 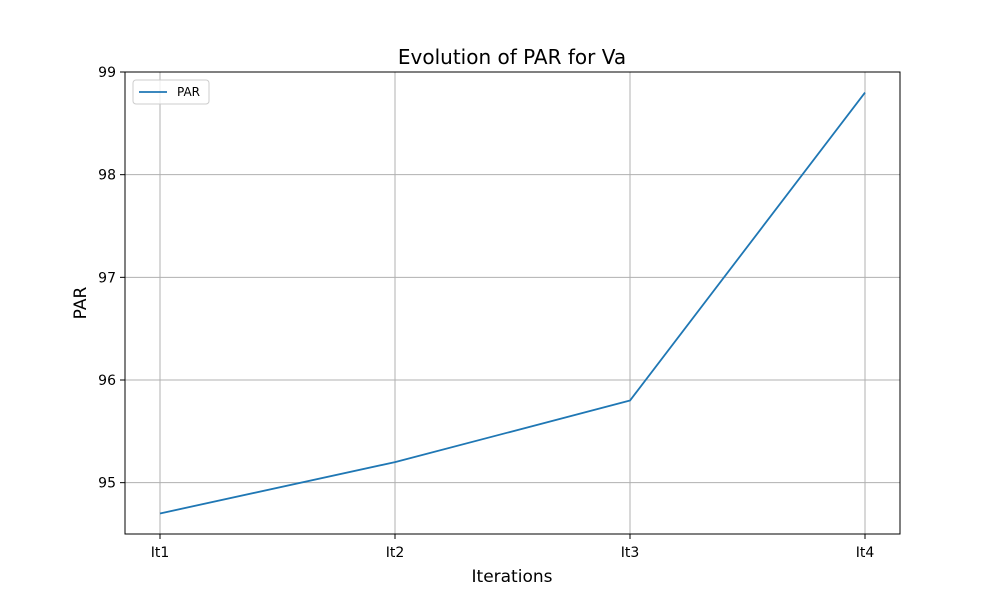 I want to click on x-axis-label: Iterations, so click(x=512, y=577).